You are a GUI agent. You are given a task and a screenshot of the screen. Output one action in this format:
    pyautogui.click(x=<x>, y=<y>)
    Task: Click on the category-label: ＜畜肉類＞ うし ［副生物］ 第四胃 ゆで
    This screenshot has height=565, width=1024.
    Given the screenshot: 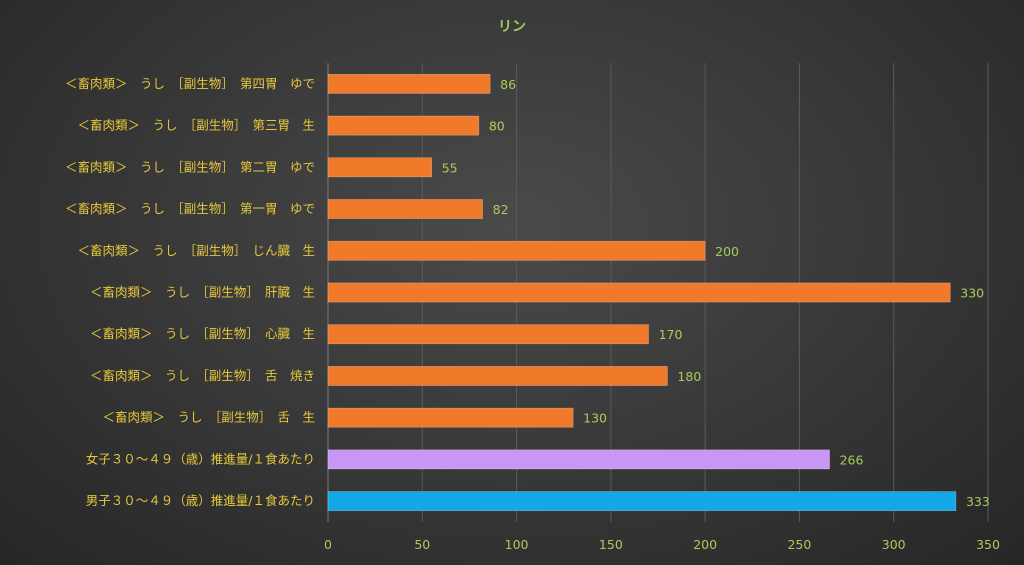 What is the action you would take?
    pyautogui.click(x=190, y=83)
    